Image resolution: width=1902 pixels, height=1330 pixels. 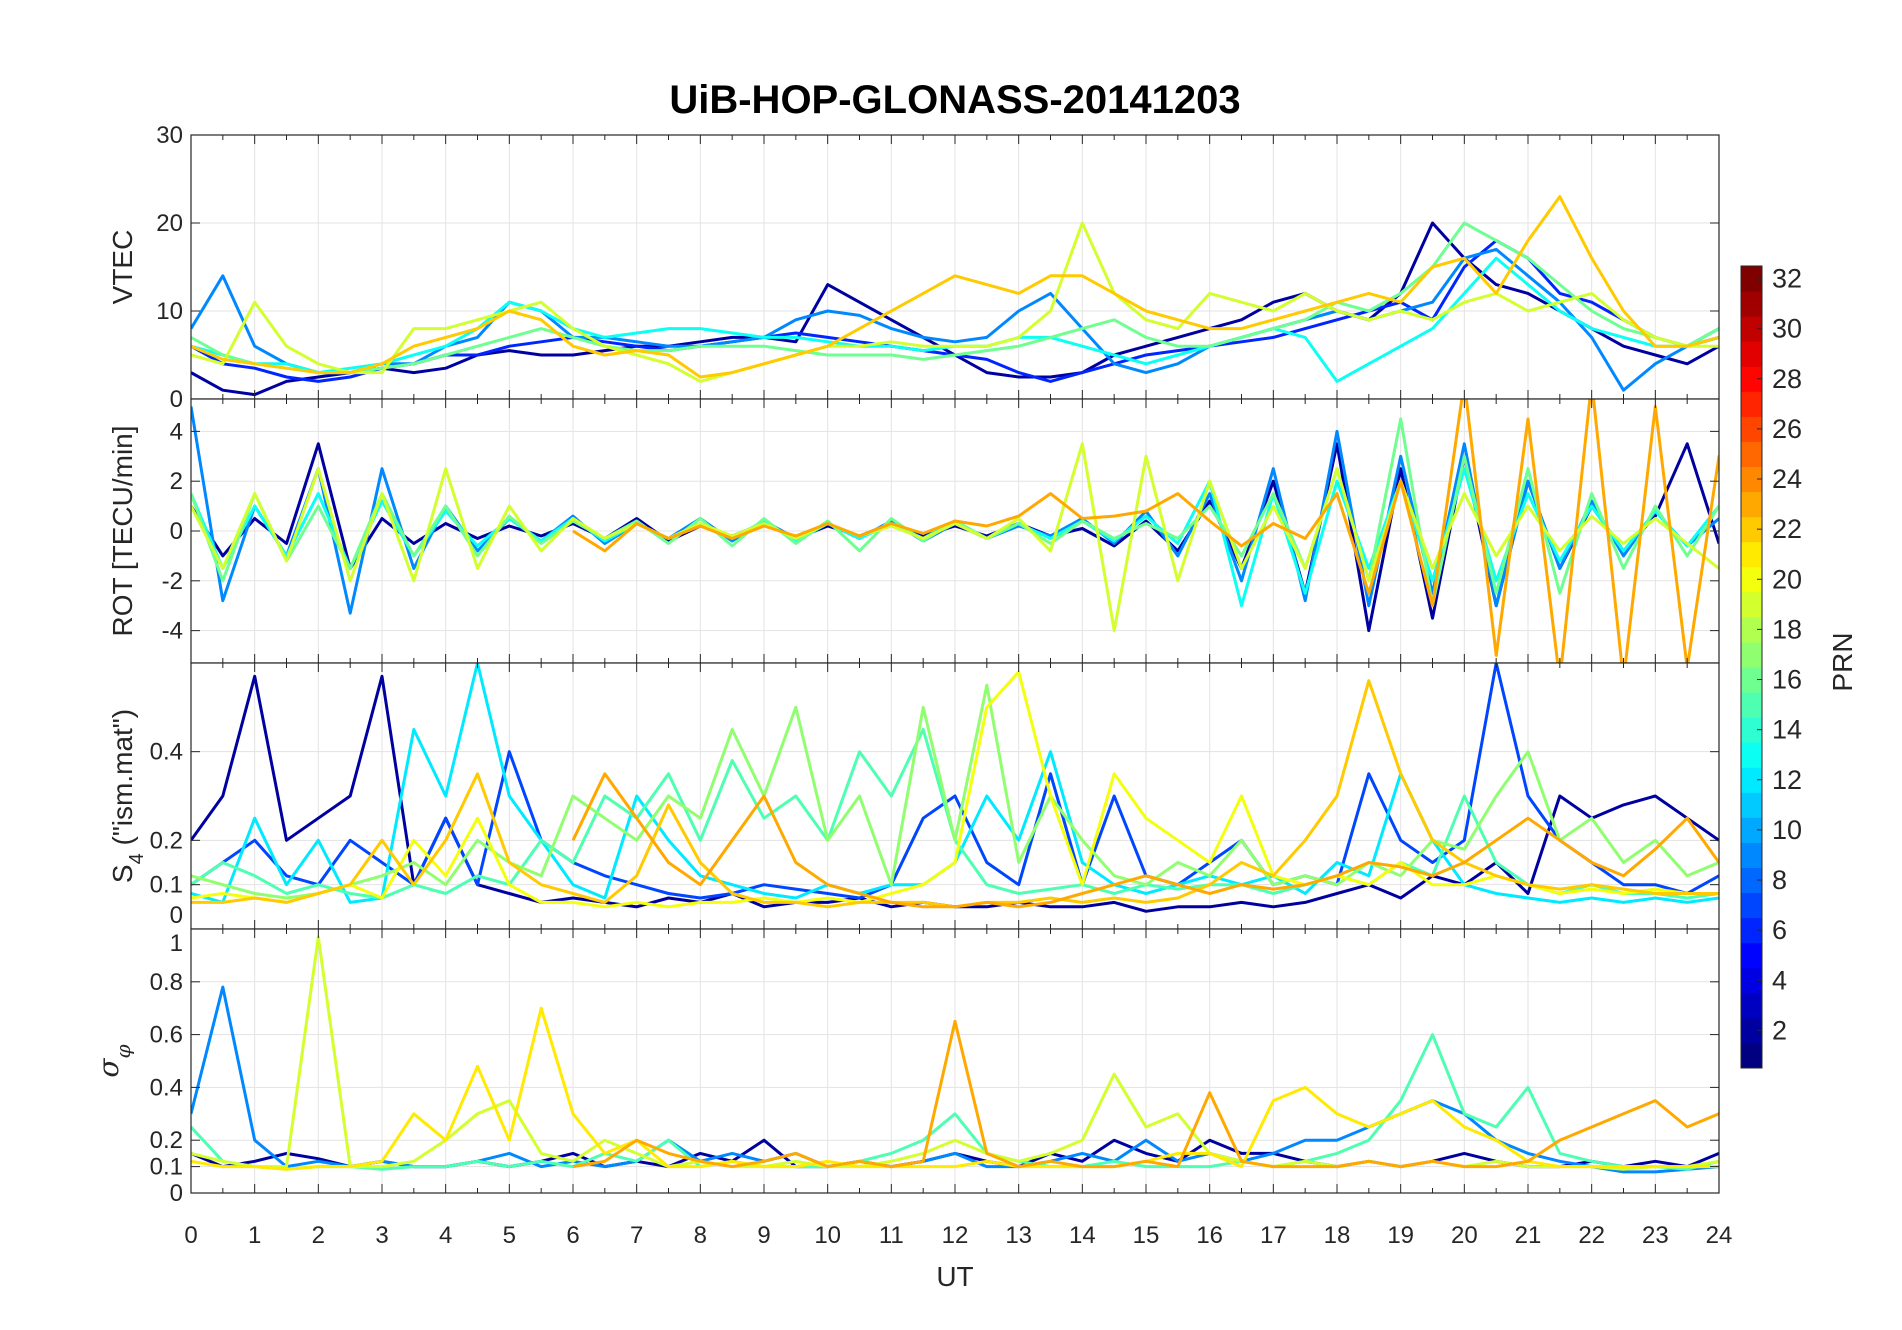 I want to click on x-tick-label: 23, so click(x=1655, y=1235).